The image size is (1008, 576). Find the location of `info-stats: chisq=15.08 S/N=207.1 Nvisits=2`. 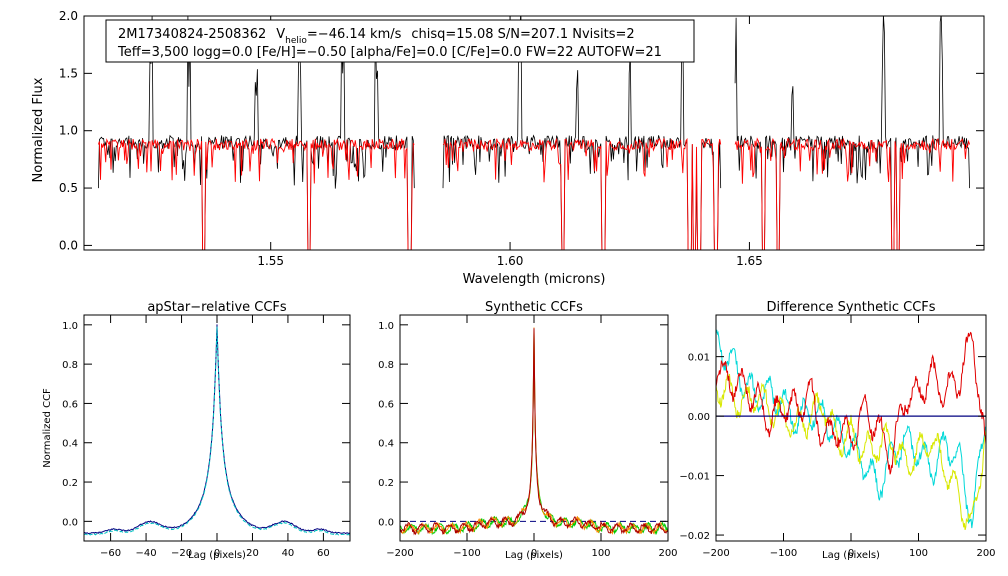

info-stats: chisq=15.08 S/N=207.1 Nvisits=2 is located at coordinates (522, 34).